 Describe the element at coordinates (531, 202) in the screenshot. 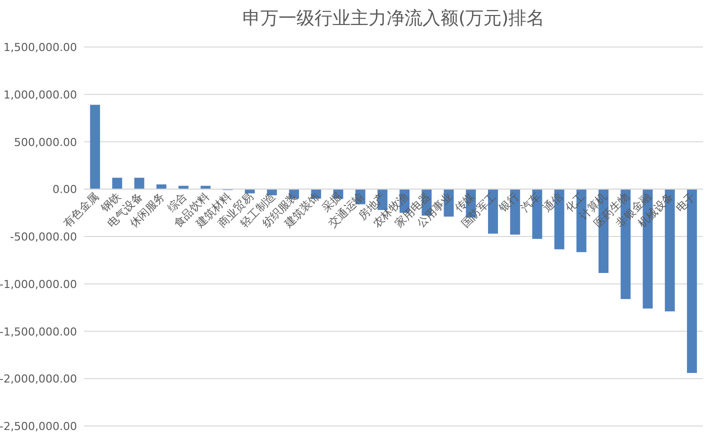

I see `x-tick-label: 汽车` at that location.